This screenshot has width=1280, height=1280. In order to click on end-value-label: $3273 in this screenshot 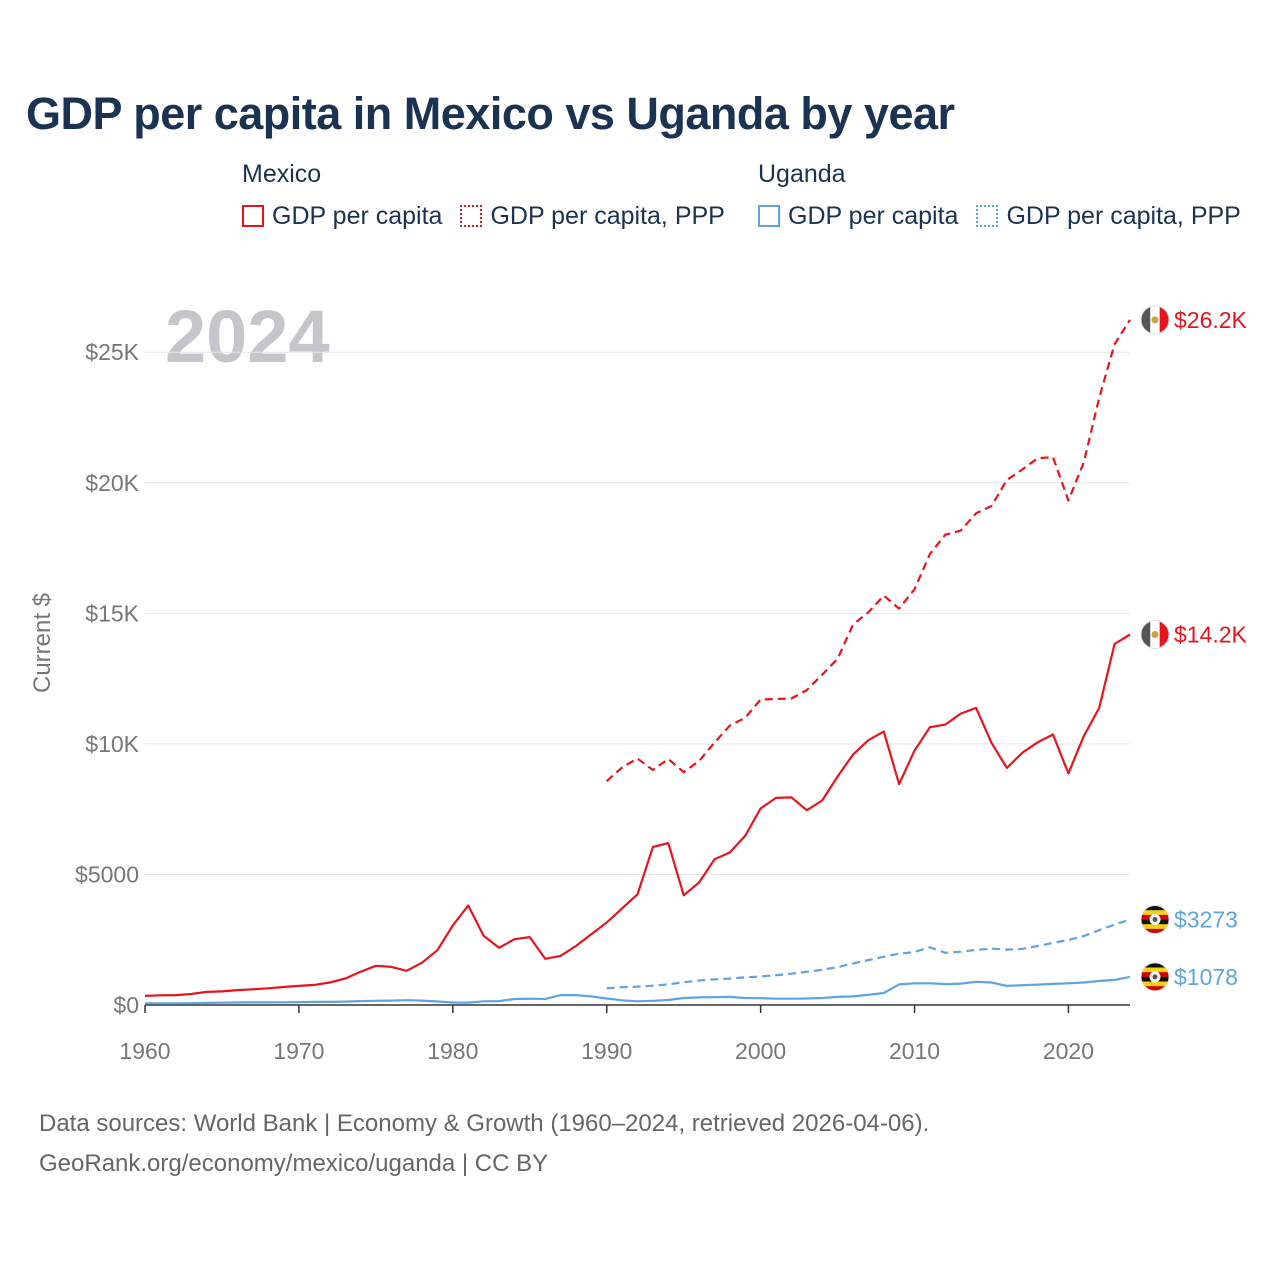, I will do `click(1206, 920)`.